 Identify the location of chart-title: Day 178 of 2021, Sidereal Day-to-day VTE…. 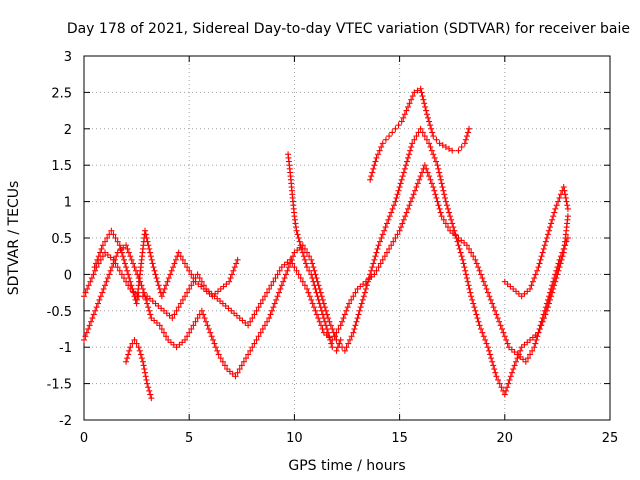
(348, 29).